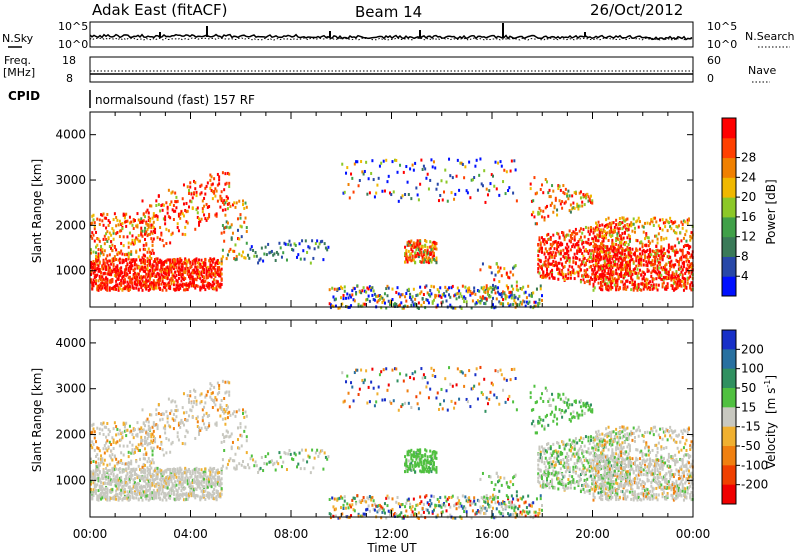  What do you see at coordinates (752, 369) in the screenshot?
I see `velocity-cbar-tick: 100` at bounding box center [752, 369].